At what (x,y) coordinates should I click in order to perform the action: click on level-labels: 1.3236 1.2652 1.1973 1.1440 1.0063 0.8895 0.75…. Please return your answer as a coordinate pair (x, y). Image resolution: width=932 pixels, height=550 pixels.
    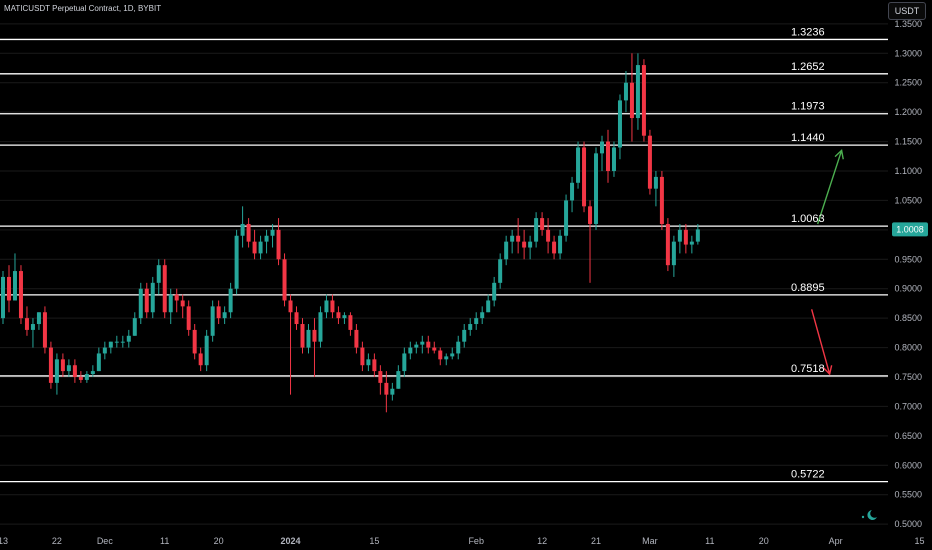
    Looking at the image, I should click on (808, 253).